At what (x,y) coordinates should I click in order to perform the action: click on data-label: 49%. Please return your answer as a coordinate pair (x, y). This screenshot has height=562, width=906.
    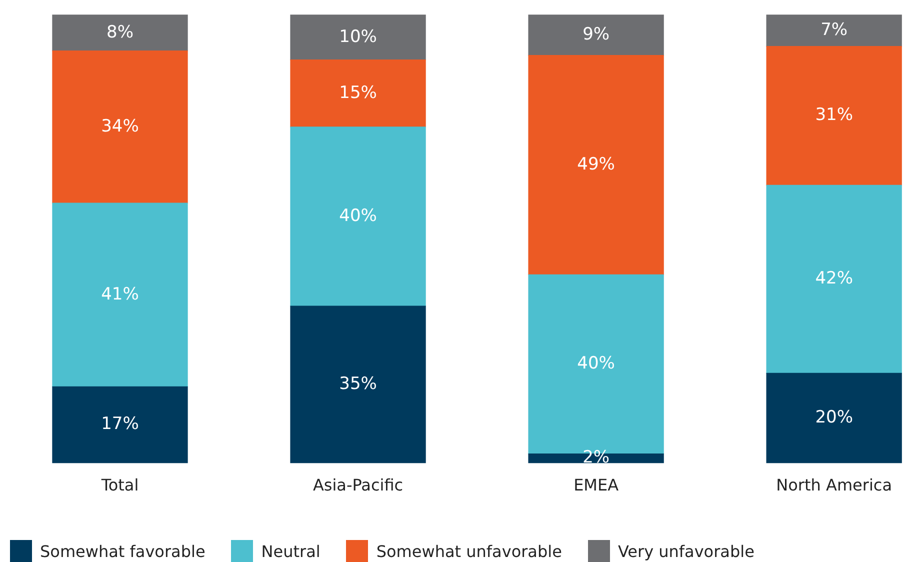
    Looking at the image, I should click on (596, 164).